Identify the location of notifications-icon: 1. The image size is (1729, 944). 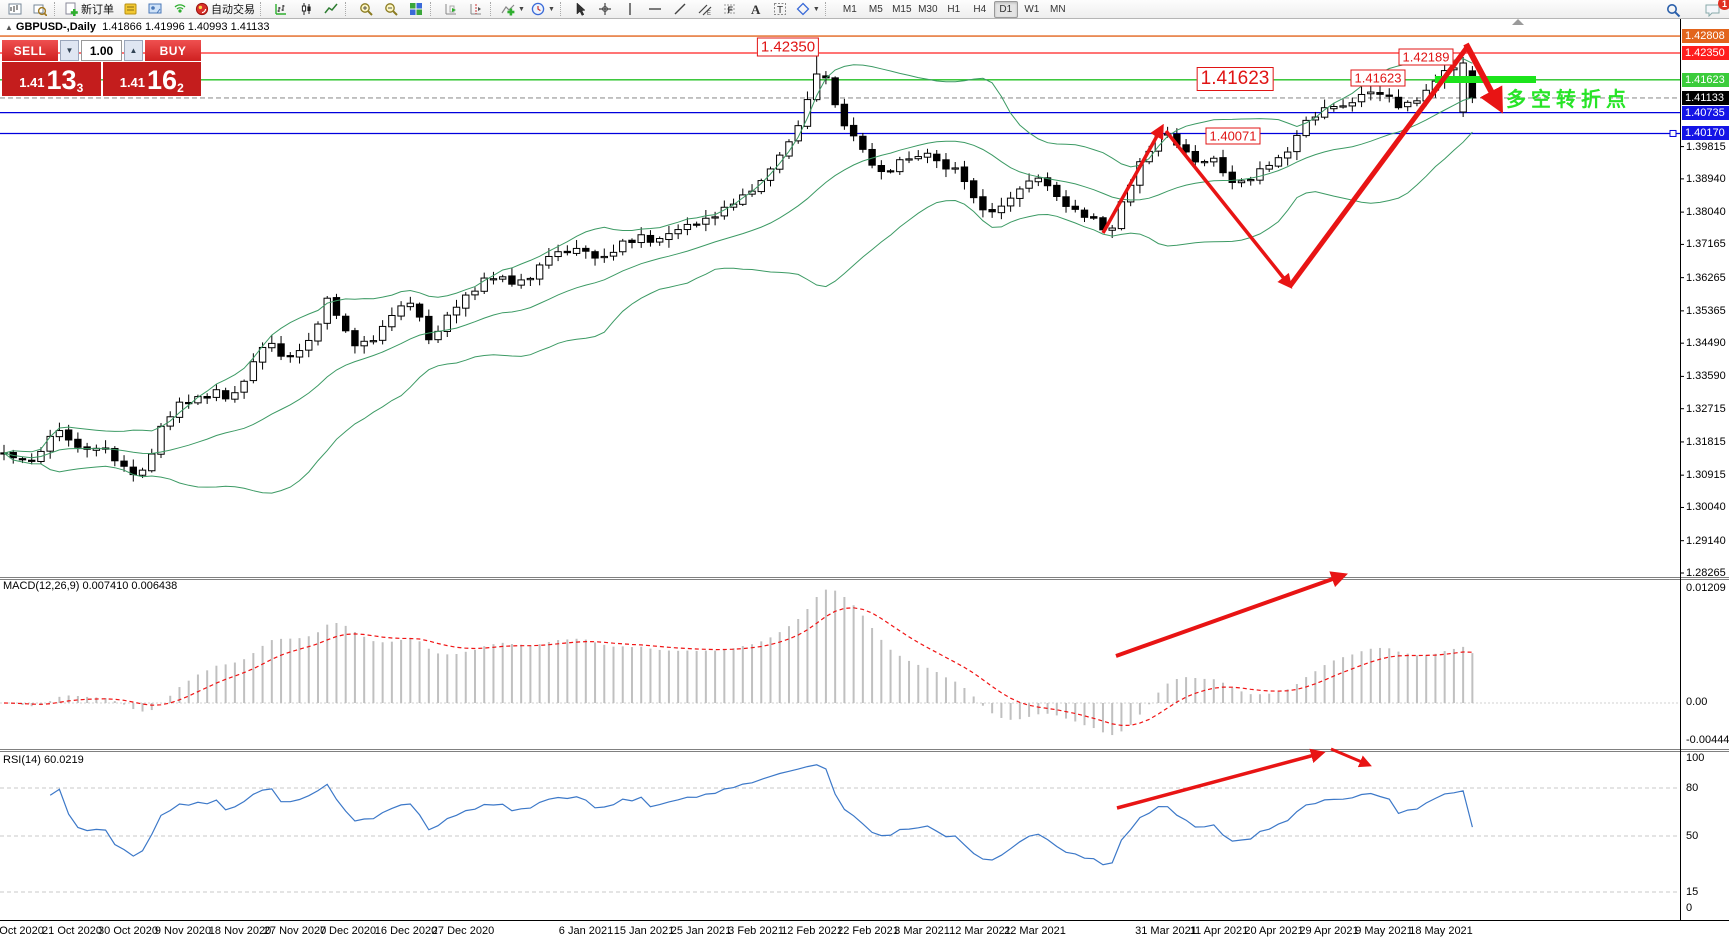
(1714, 9).